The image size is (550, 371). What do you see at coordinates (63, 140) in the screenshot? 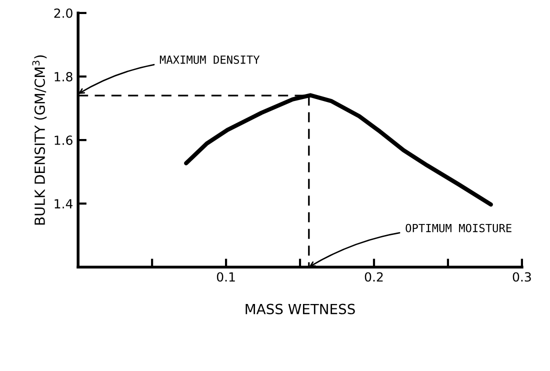
I see `y-tick-label: 1.6` at bounding box center [63, 140].